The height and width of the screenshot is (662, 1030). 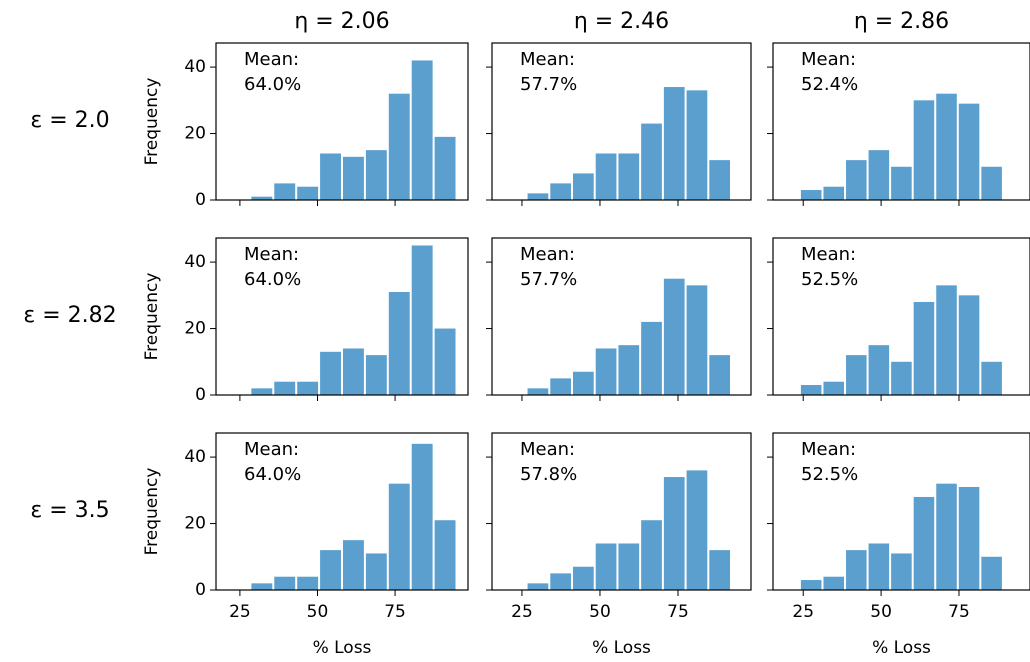 What do you see at coordinates (272, 474) in the screenshot?
I see `mean-annotation: 64.0%` at bounding box center [272, 474].